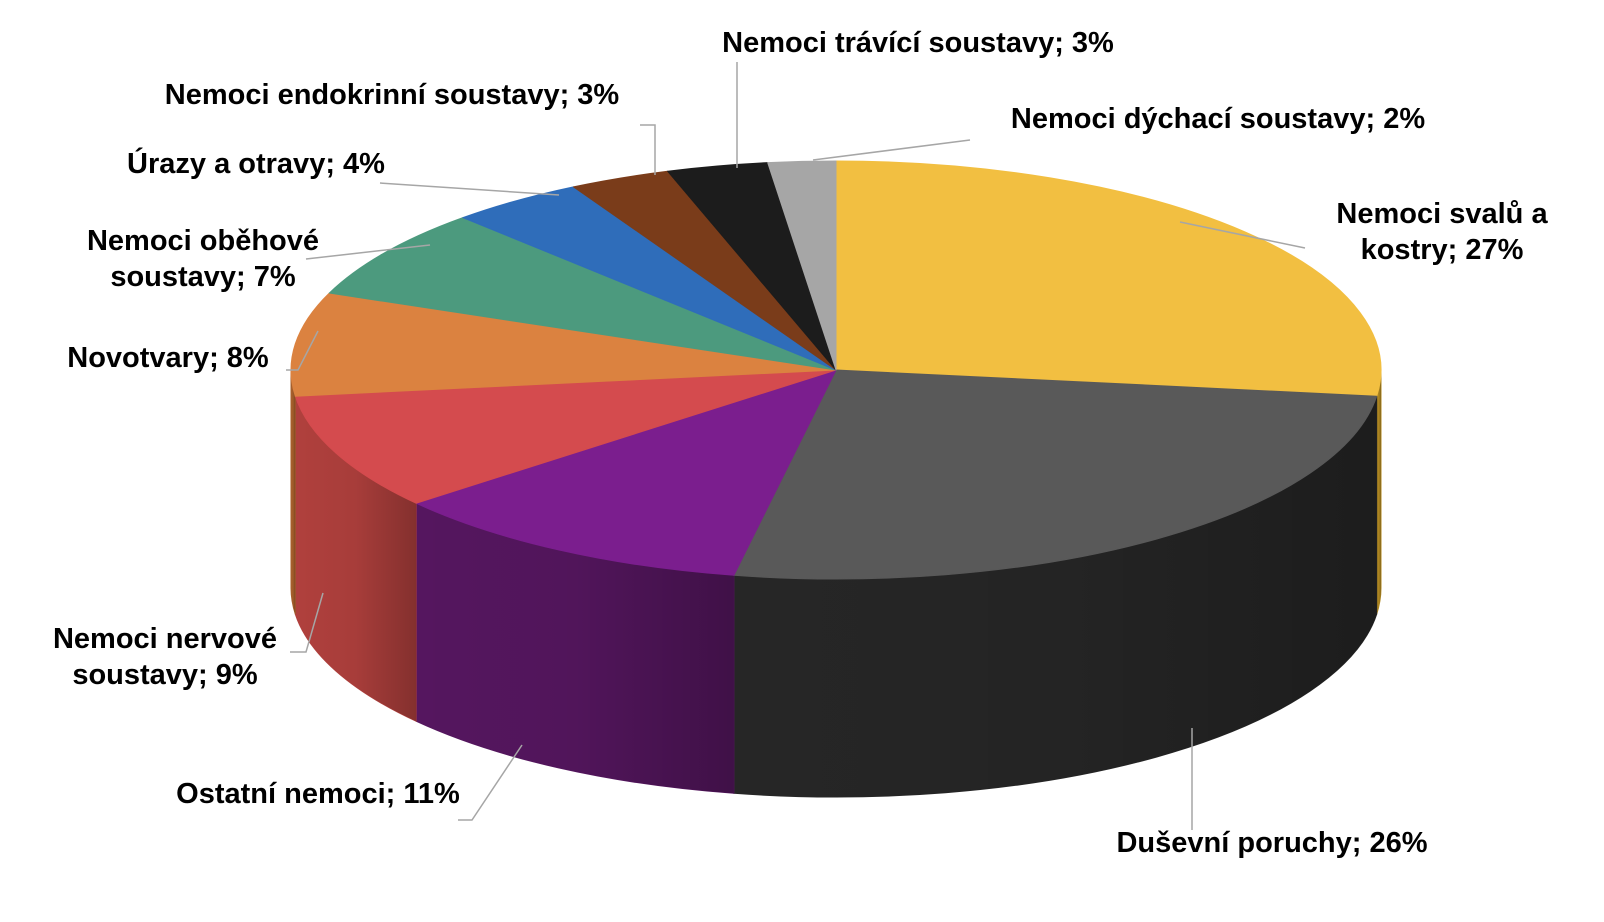 The height and width of the screenshot is (922, 1604). Describe the element at coordinates (1442, 232) in the screenshot. I see `data-label-1: Nemoci svalů a kostry; 27%` at that location.